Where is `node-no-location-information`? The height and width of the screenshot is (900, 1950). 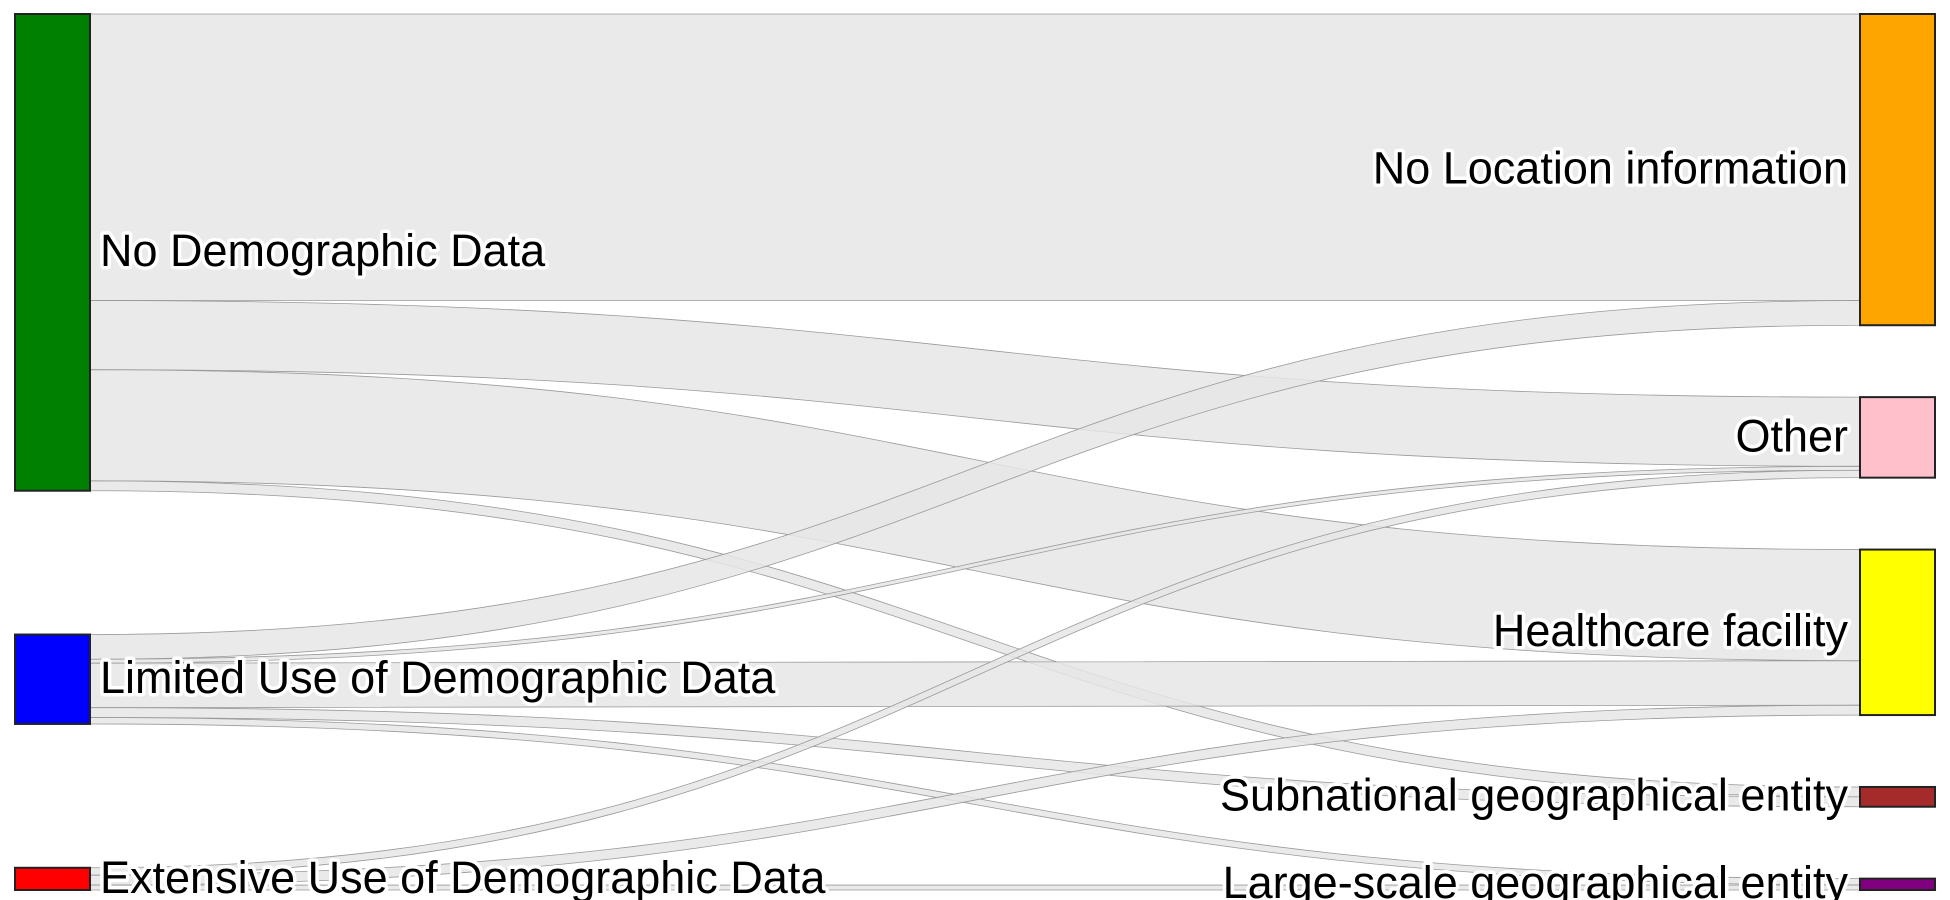 node-no-location-information is located at coordinates (1897, 170).